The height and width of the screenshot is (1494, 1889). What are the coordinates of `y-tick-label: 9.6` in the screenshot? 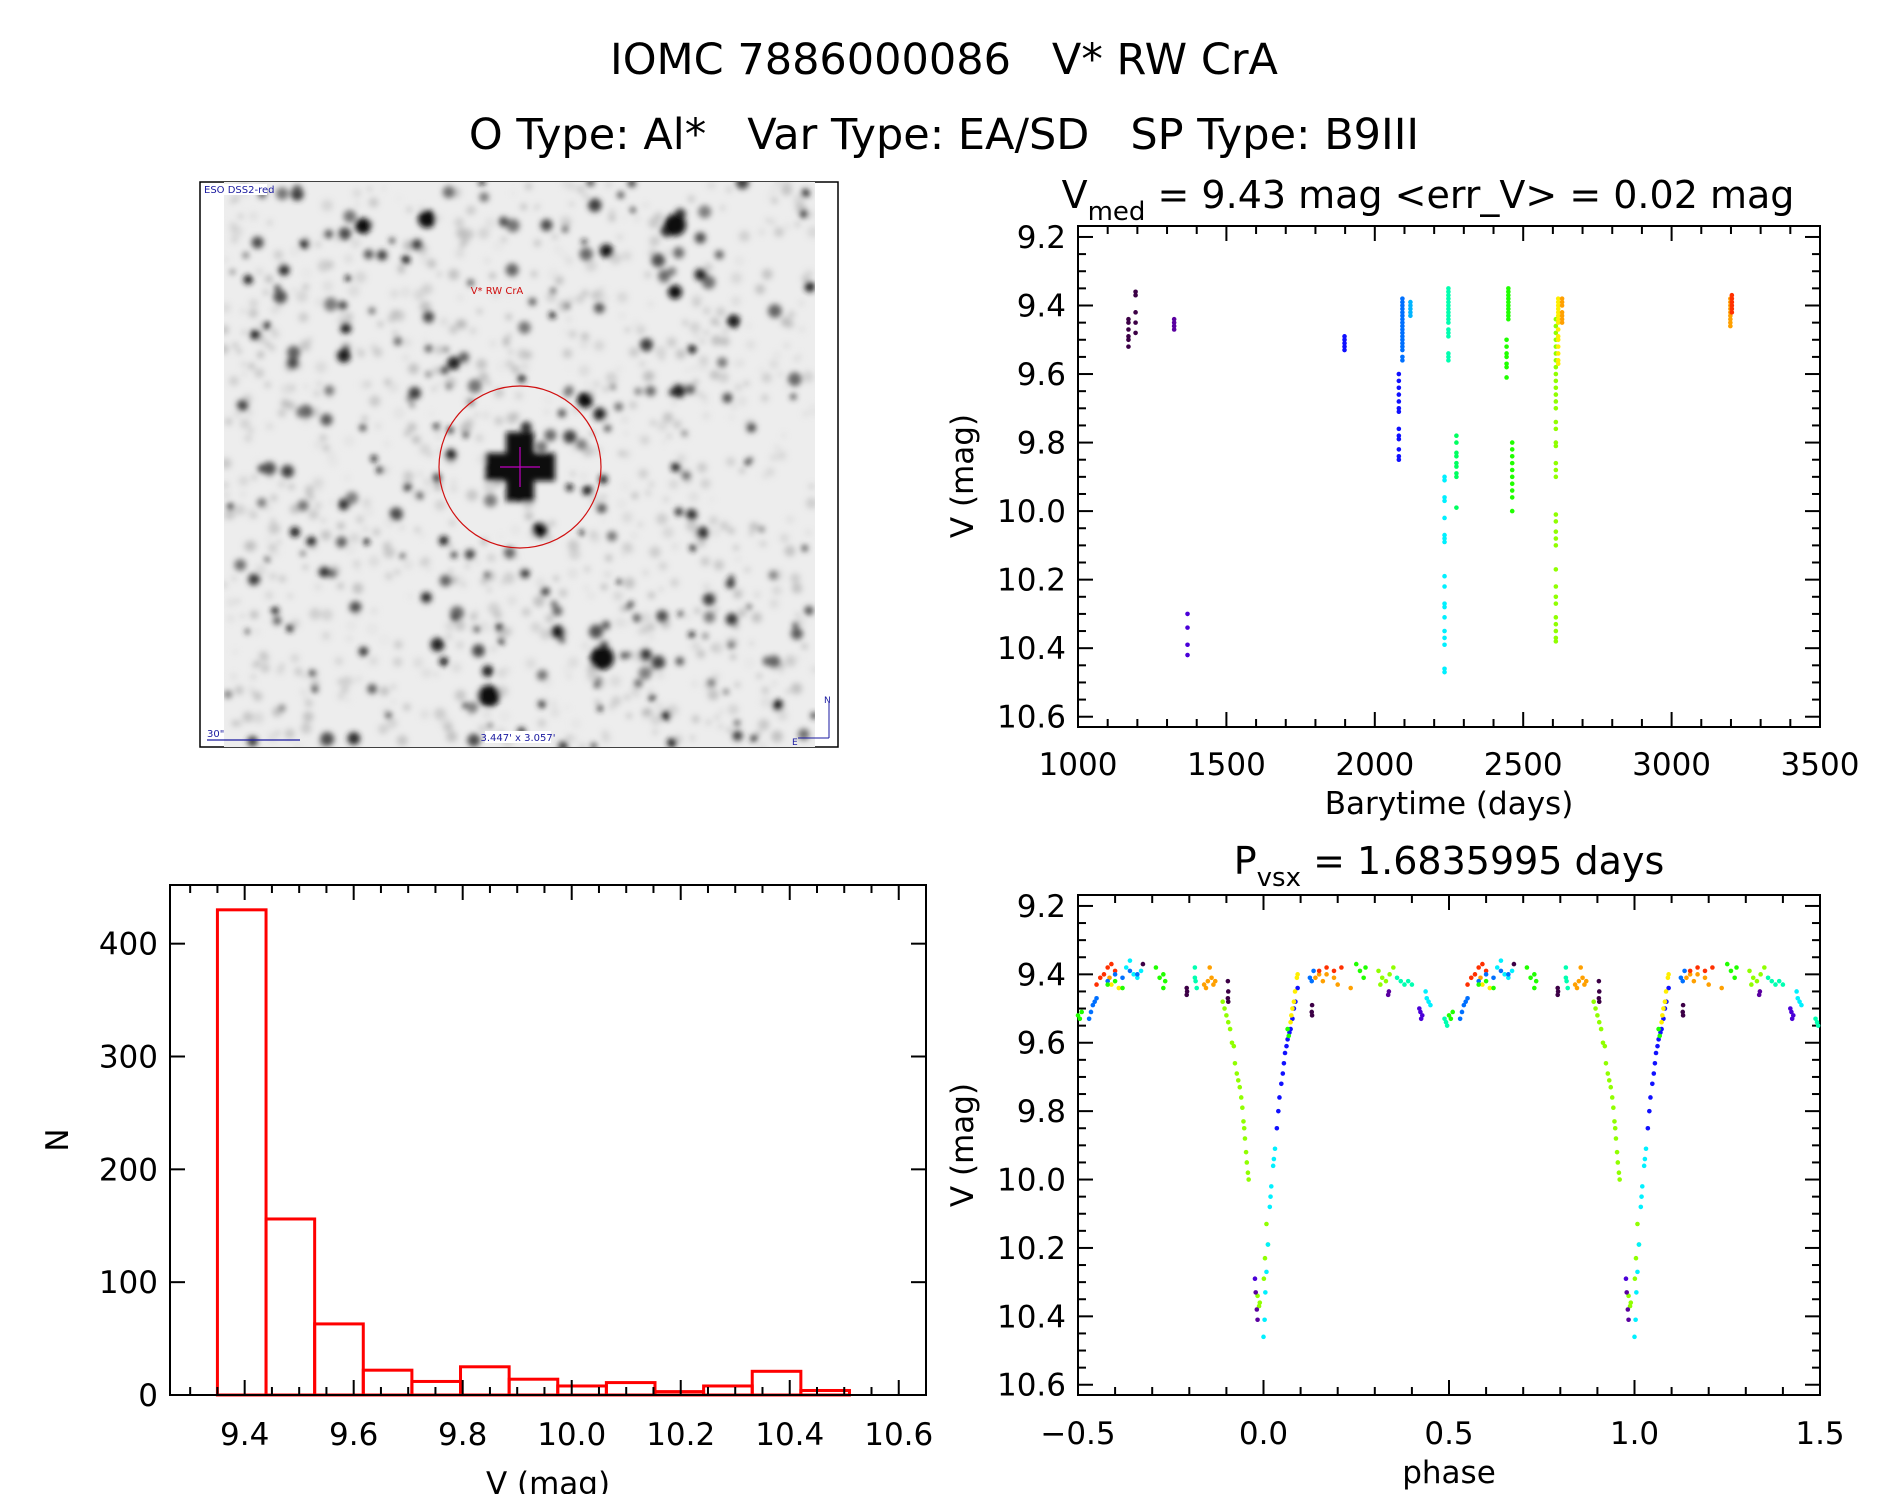 It's located at (1041, 375).